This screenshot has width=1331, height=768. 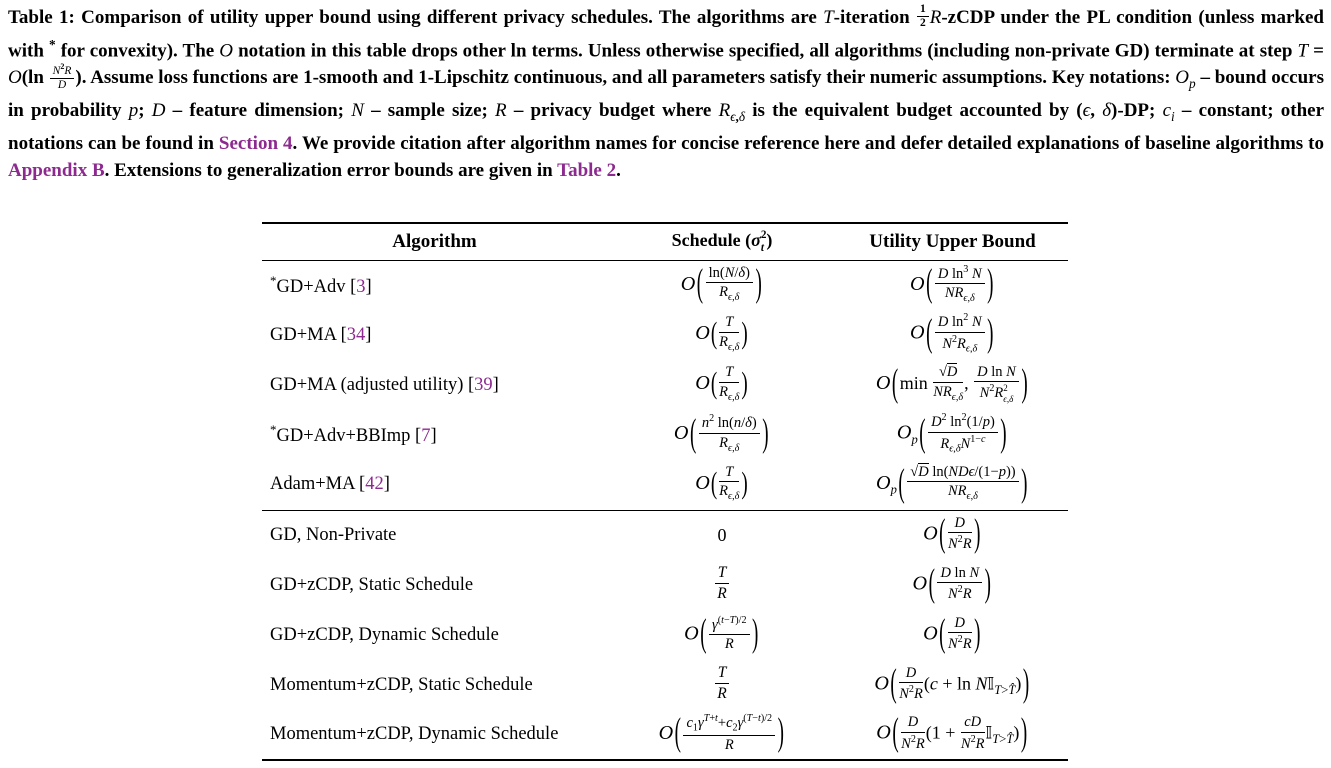 I want to click on table-row: GD+zCDP, Static Schedule T R O(D ln N N2R), so click(x=665, y=585).